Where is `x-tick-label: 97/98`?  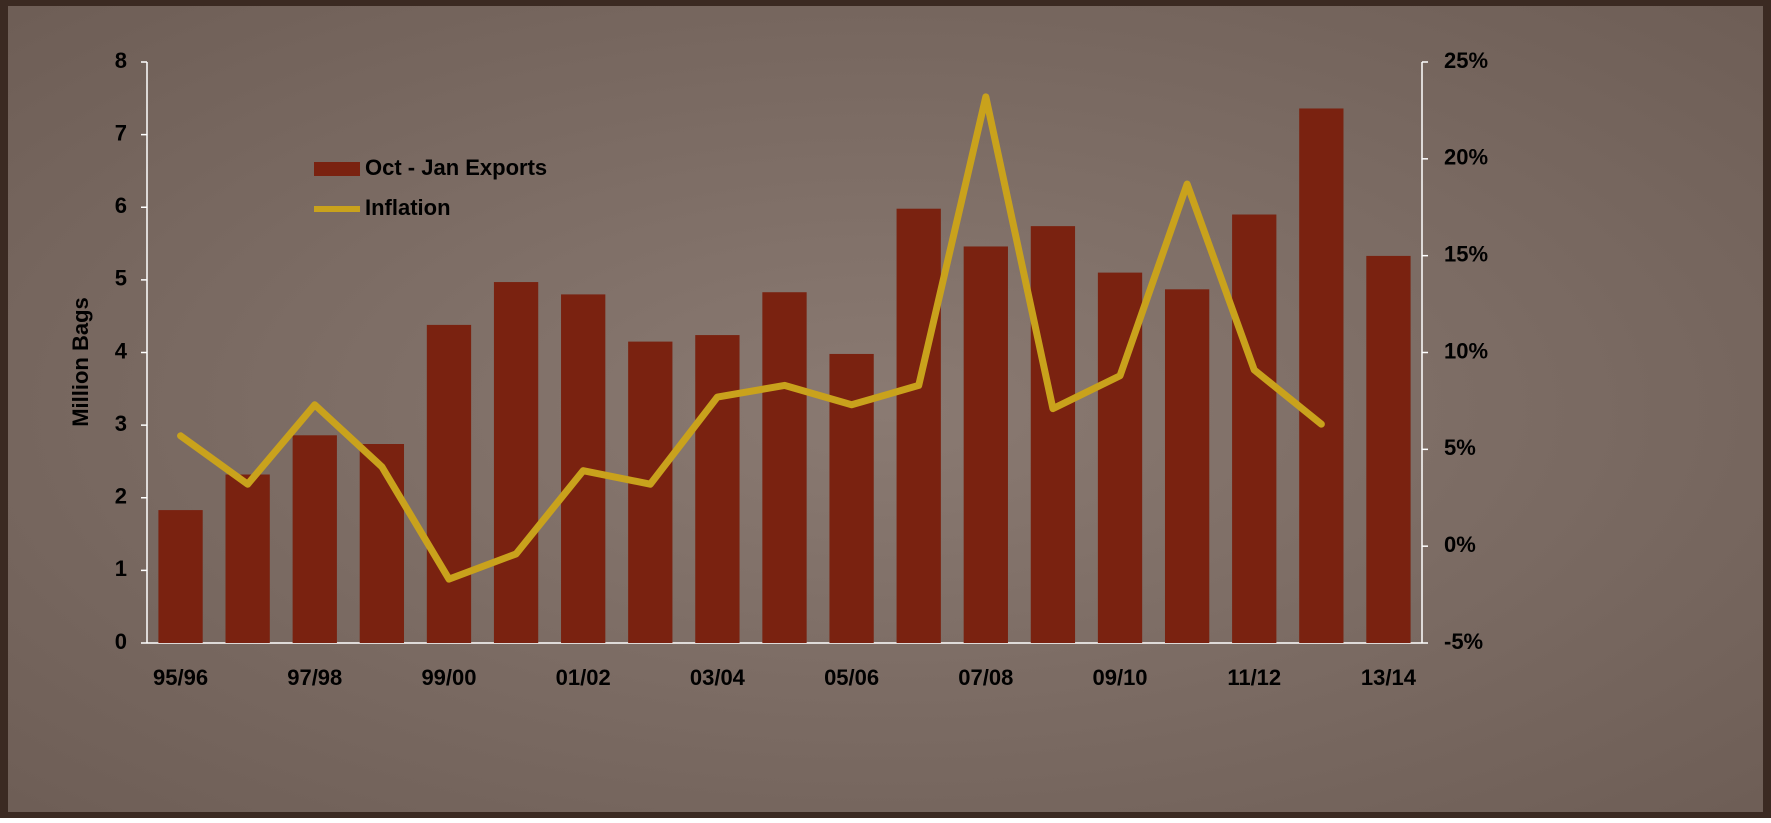 x-tick-label: 97/98 is located at coordinates (314, 677).